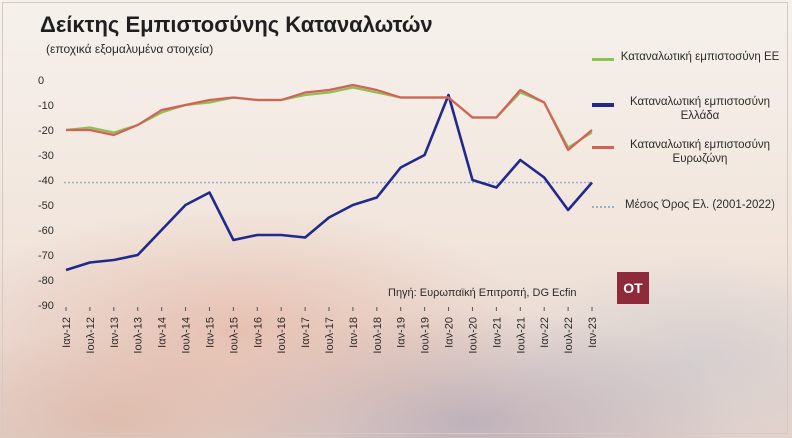 This screenshot has width=792, height=438. Describe the element at coordinates (700, 152) in the screenshot. I see `legend-label-eurozone: Καταναλωτική εμπιστοσύνη Ευρωζώνη` at that location.